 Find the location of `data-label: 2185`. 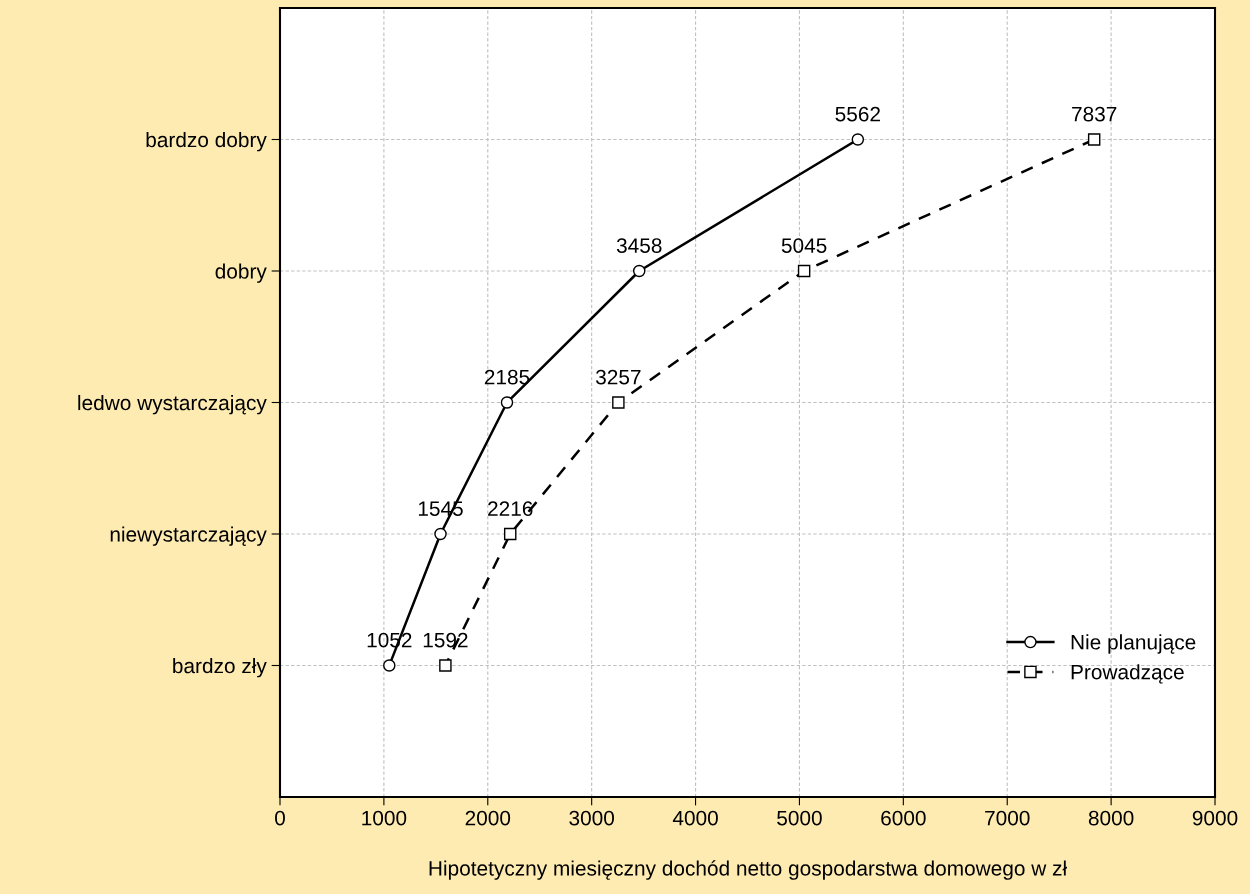

data-label: 2185 is located at coordinates (507, 377).